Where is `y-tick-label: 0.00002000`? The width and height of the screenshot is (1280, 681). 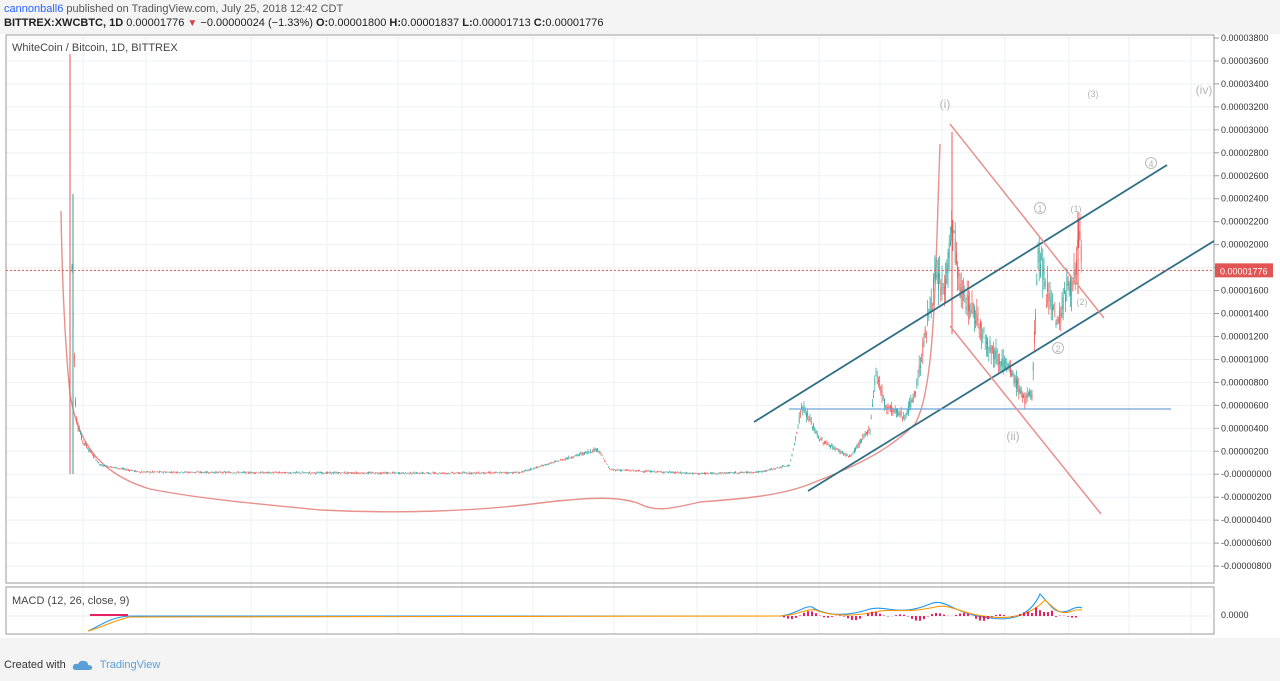 y-tick-label: 0.00002000 is located at coordinates (1245, 245).